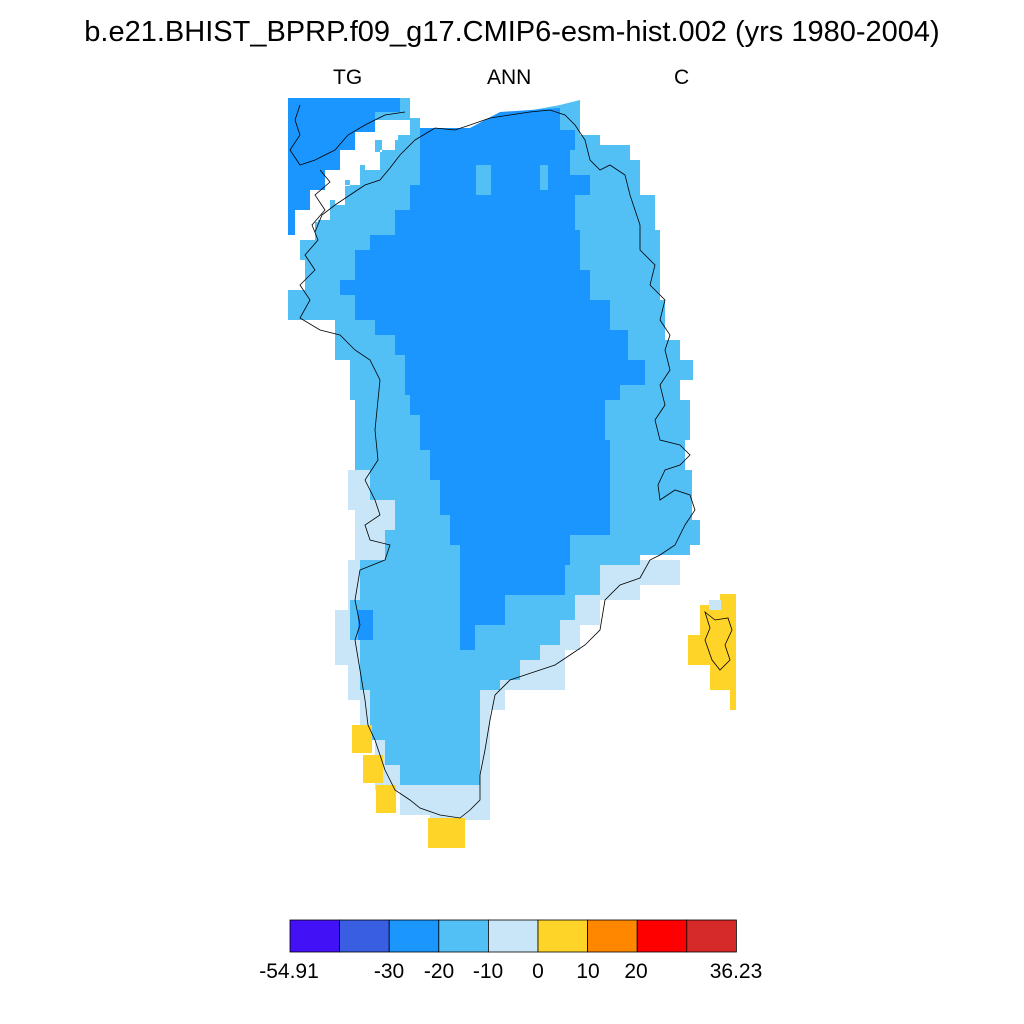 The width and height of the screenshot is (1024, 1024). I want to click on colorbar-label: -30, so click(389, 971).